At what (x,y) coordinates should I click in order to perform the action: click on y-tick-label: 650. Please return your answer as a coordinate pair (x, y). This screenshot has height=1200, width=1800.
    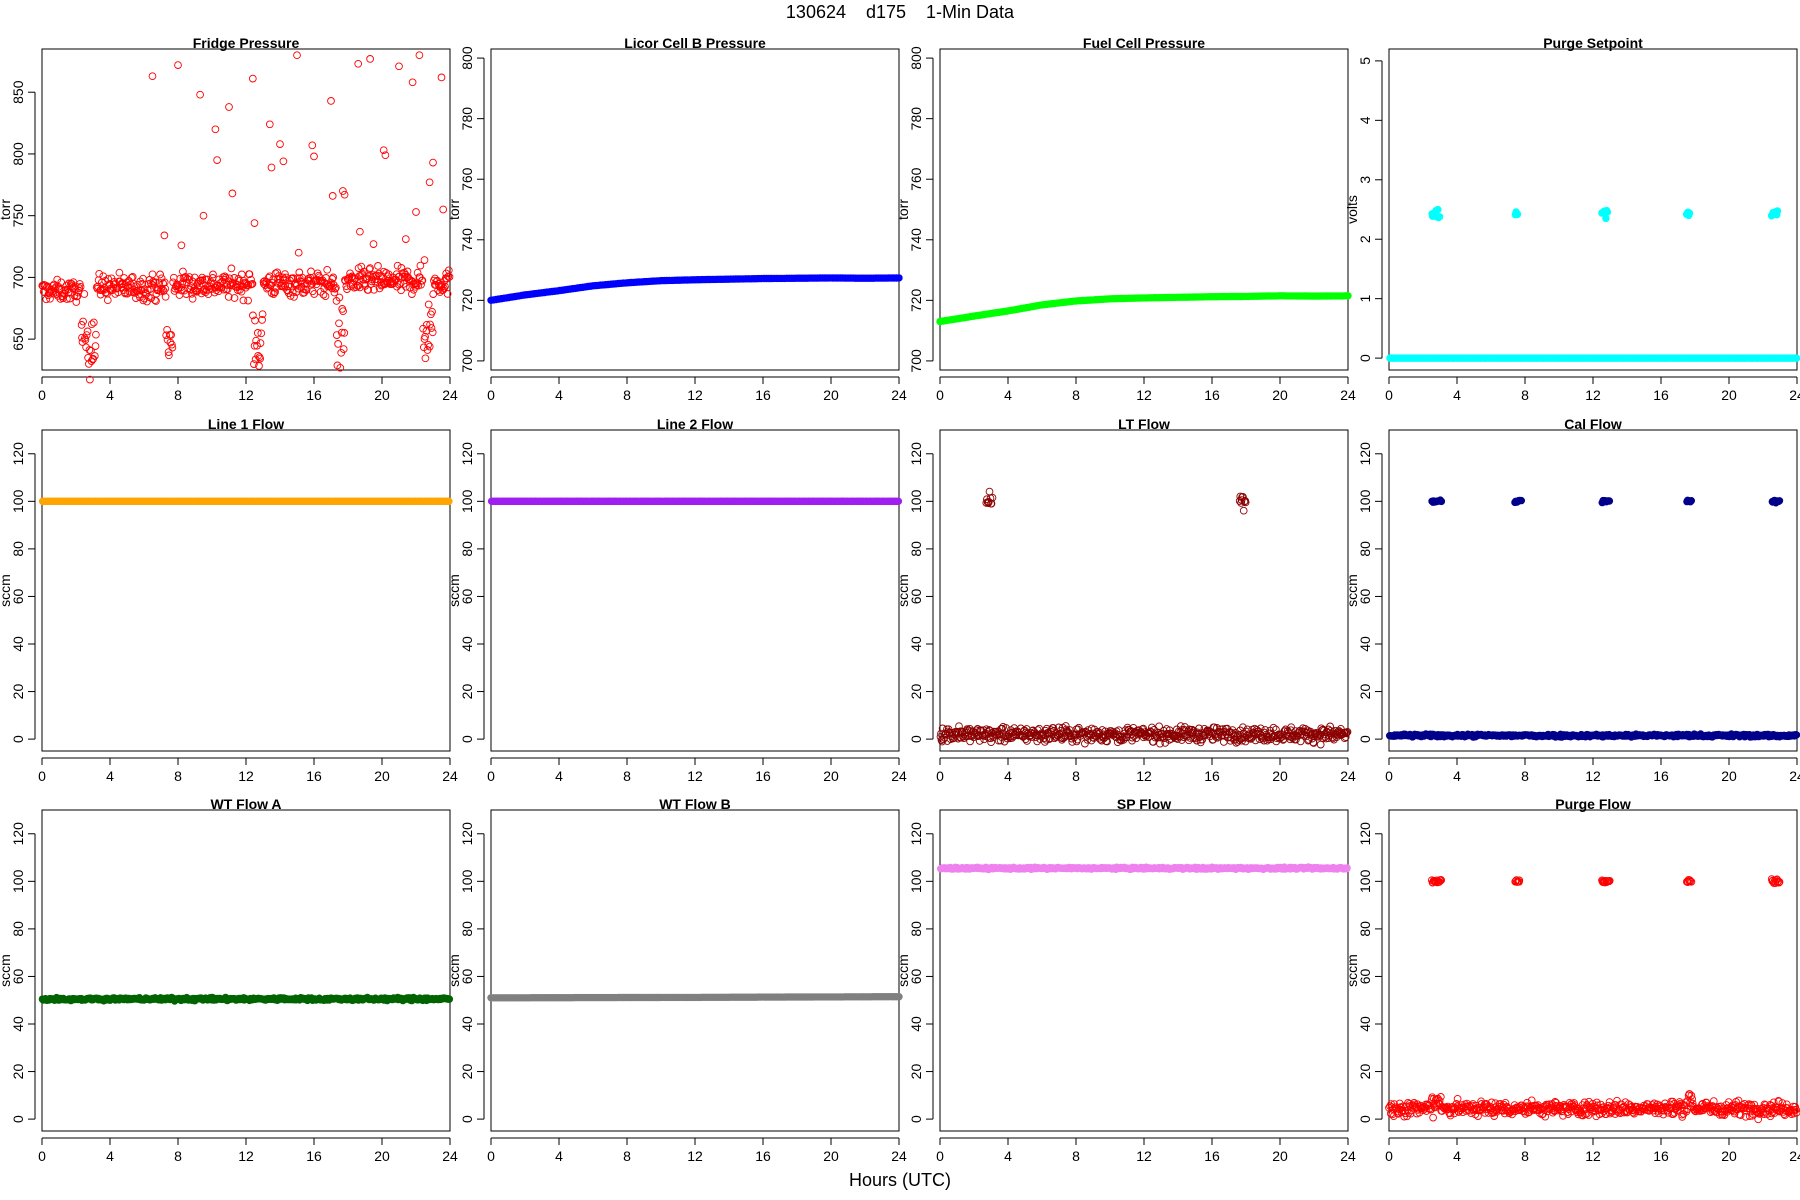
    Looking at the image, I should click on (18, 339).